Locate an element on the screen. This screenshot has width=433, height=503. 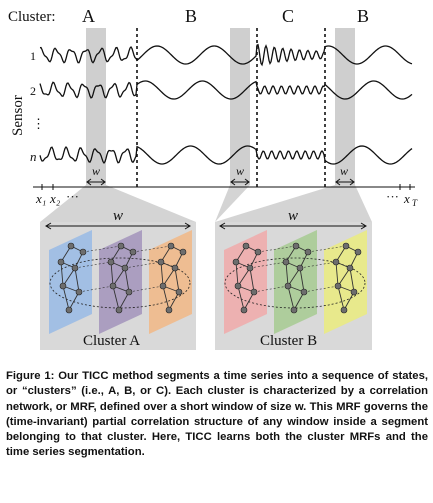
time-label-xt-sub: T is located at coordinates (415, 203).